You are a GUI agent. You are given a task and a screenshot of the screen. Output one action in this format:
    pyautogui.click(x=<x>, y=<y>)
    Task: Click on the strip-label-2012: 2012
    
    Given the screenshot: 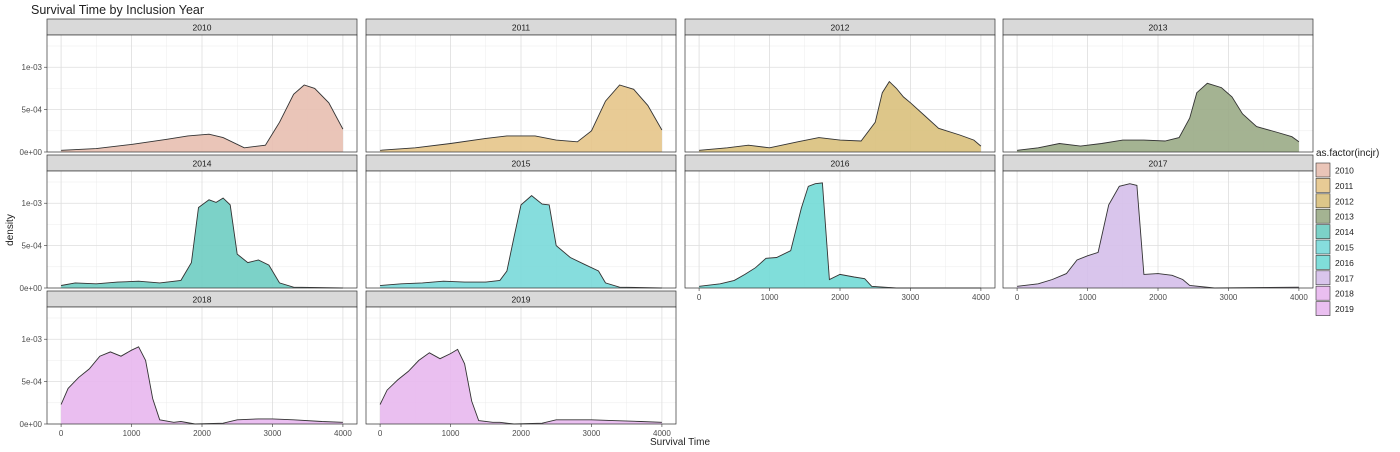 What is the action you would take?
    pyautogui.click(x=840, y=28)
    